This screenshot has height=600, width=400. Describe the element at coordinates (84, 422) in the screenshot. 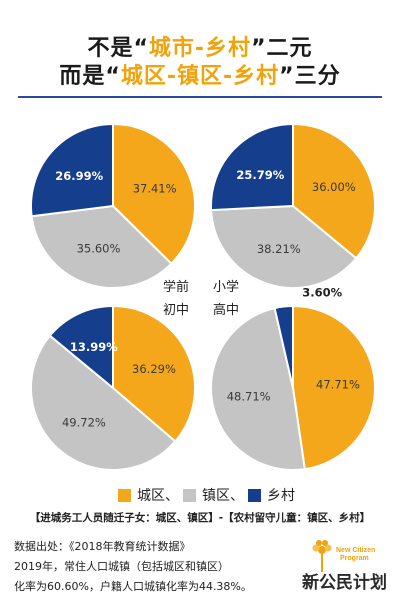

I see `pie-2-label-town: 49.72%` at that location.